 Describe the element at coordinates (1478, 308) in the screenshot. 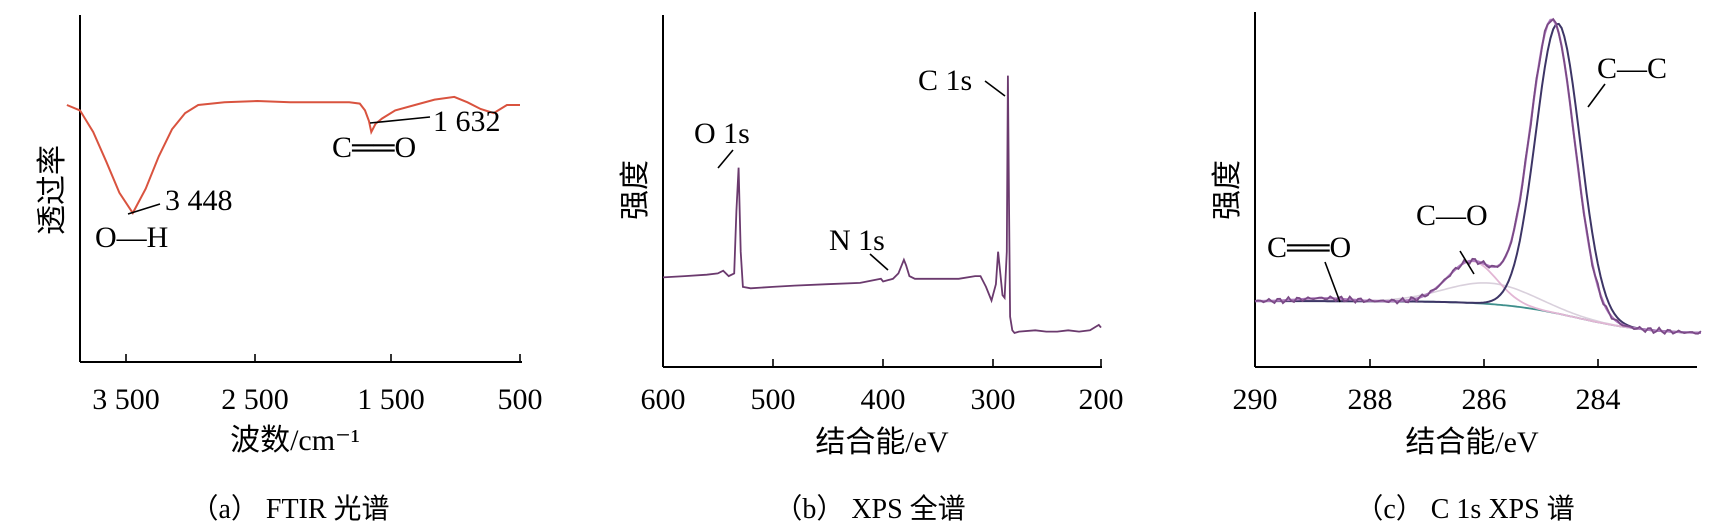

I see `c1s-coo-component-line` at that location.